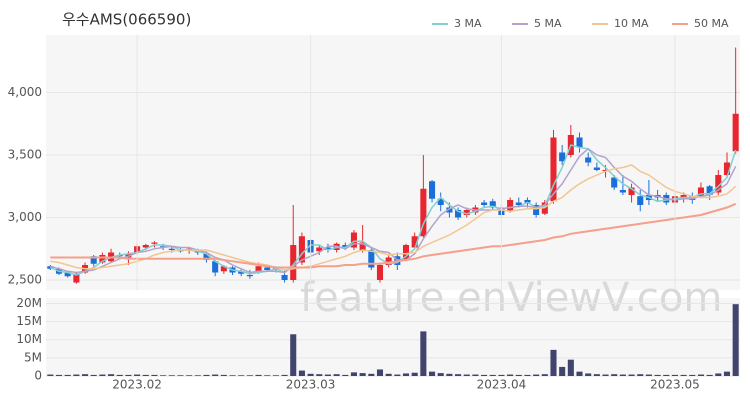 The image size is (750, 400). Describe the element at coordinates (711, 23) in the screenshot. I see `legend-label: 50 MA` at that location.